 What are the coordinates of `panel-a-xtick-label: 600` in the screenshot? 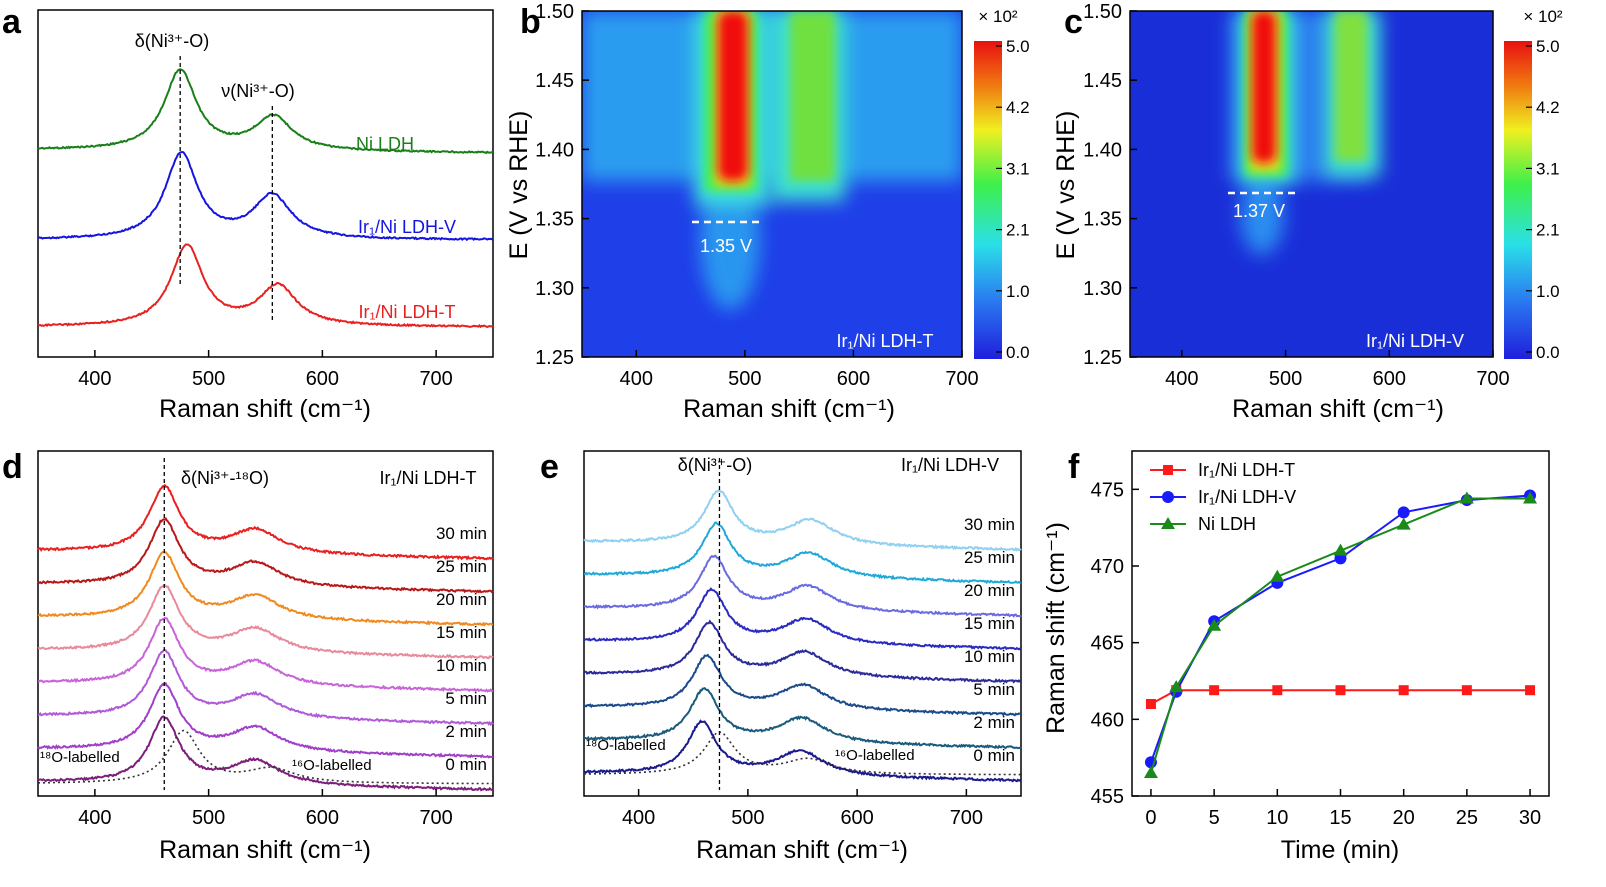 It's located at (322, 379).